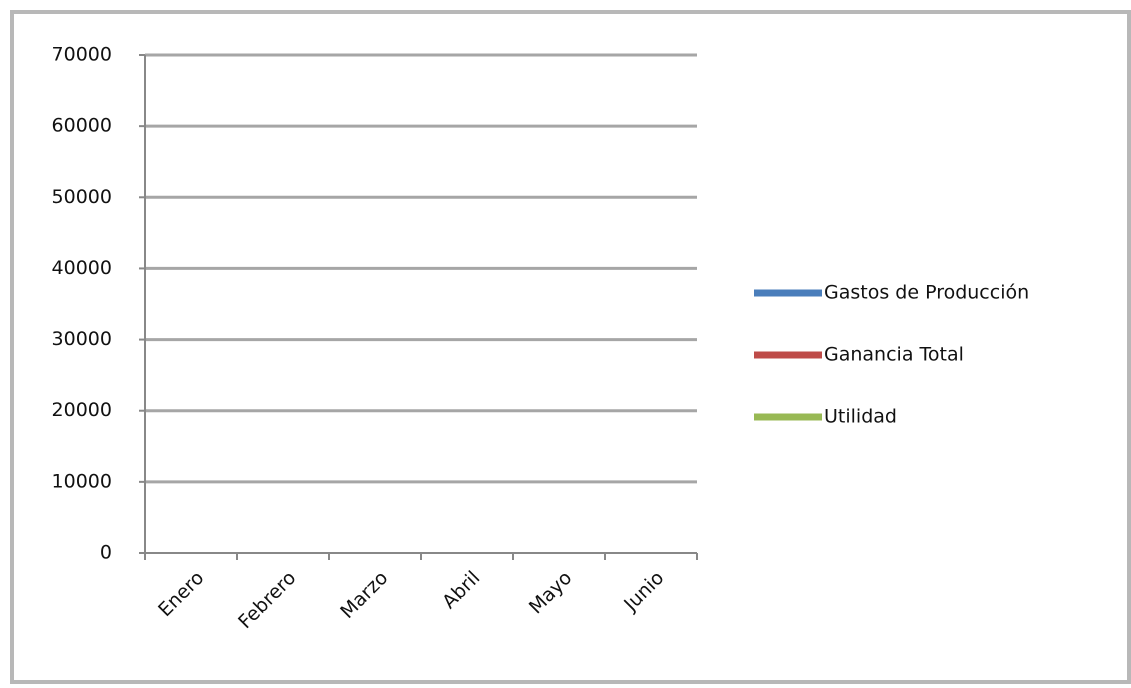 This screenshot has height=688, width=1131. Describe the element at coordinates (82, 339) in the screenshot. I see `y-tick-label: 30000` at that location.